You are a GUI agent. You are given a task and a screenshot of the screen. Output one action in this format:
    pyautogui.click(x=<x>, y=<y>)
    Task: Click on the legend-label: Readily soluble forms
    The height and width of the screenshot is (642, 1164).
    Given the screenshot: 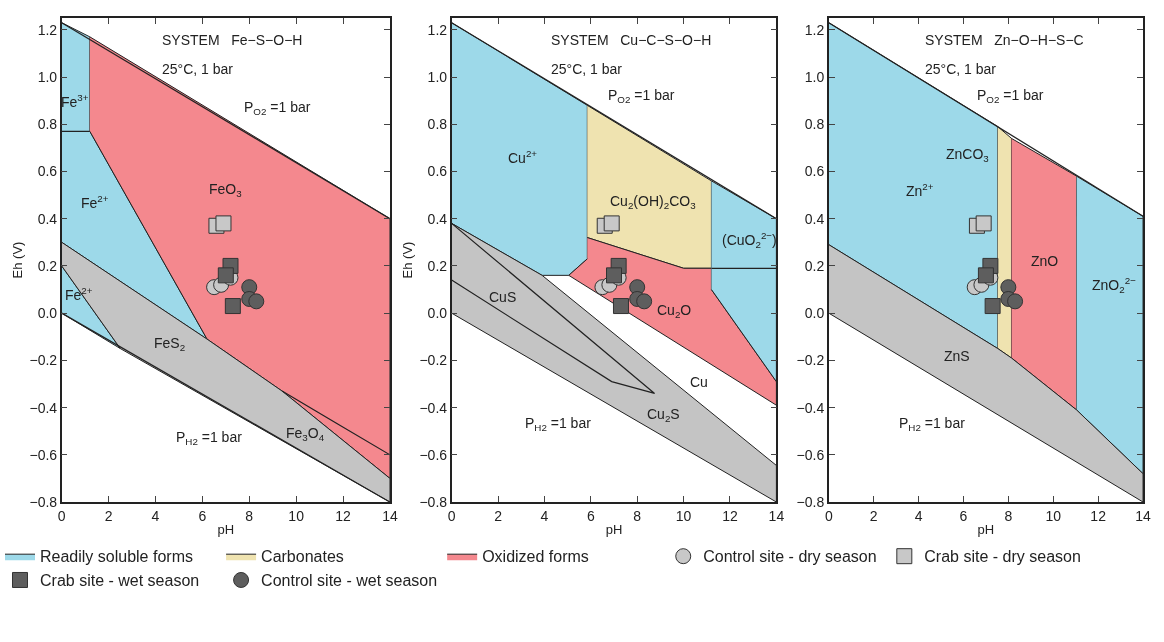 What is the action you would take?
    pyautogui.click(x=116, y=557)
    